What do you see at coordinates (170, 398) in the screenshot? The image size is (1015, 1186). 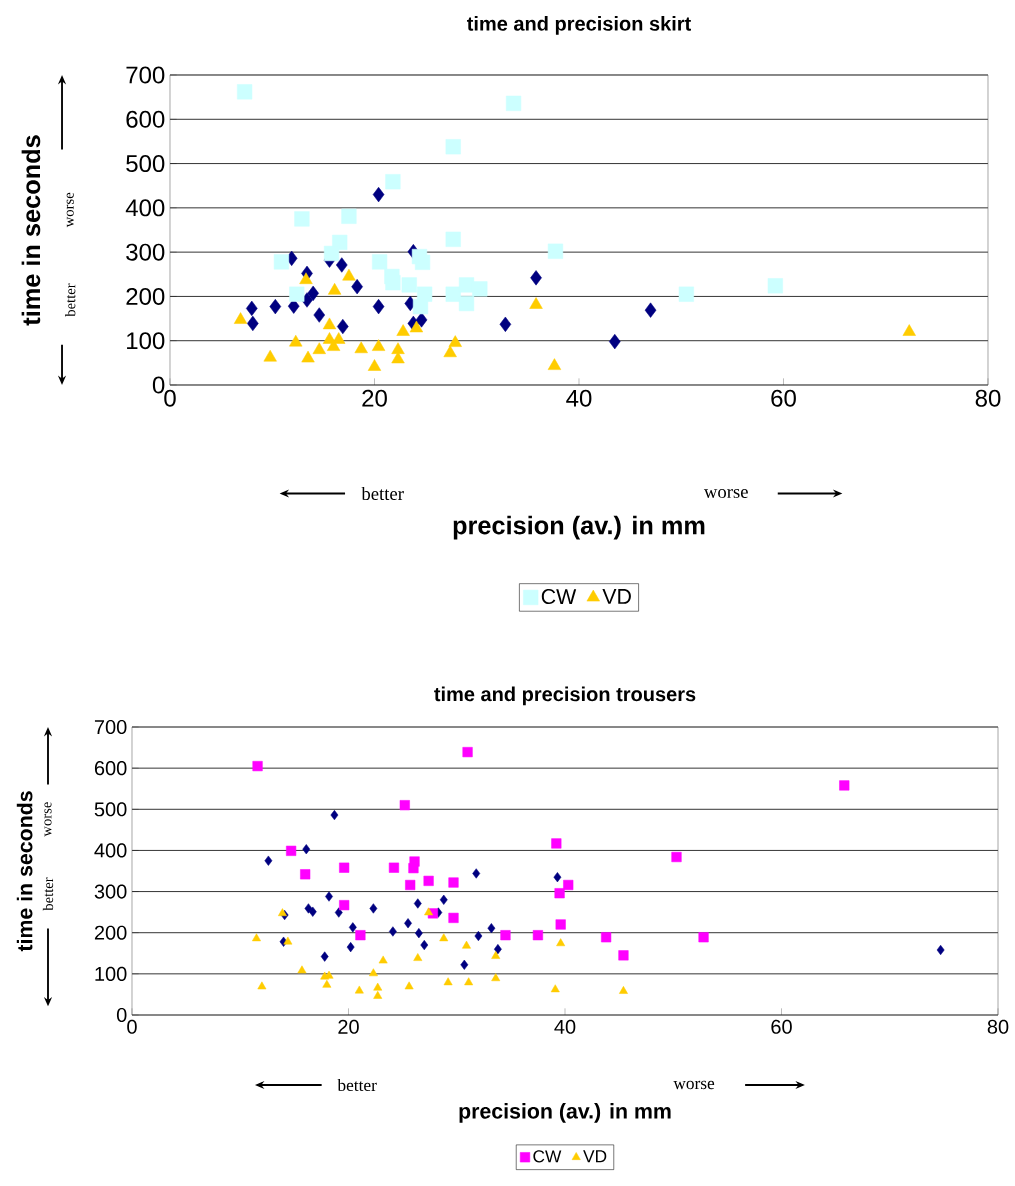 I see `x-tick-label: 0` at bounding box center [170, 398].